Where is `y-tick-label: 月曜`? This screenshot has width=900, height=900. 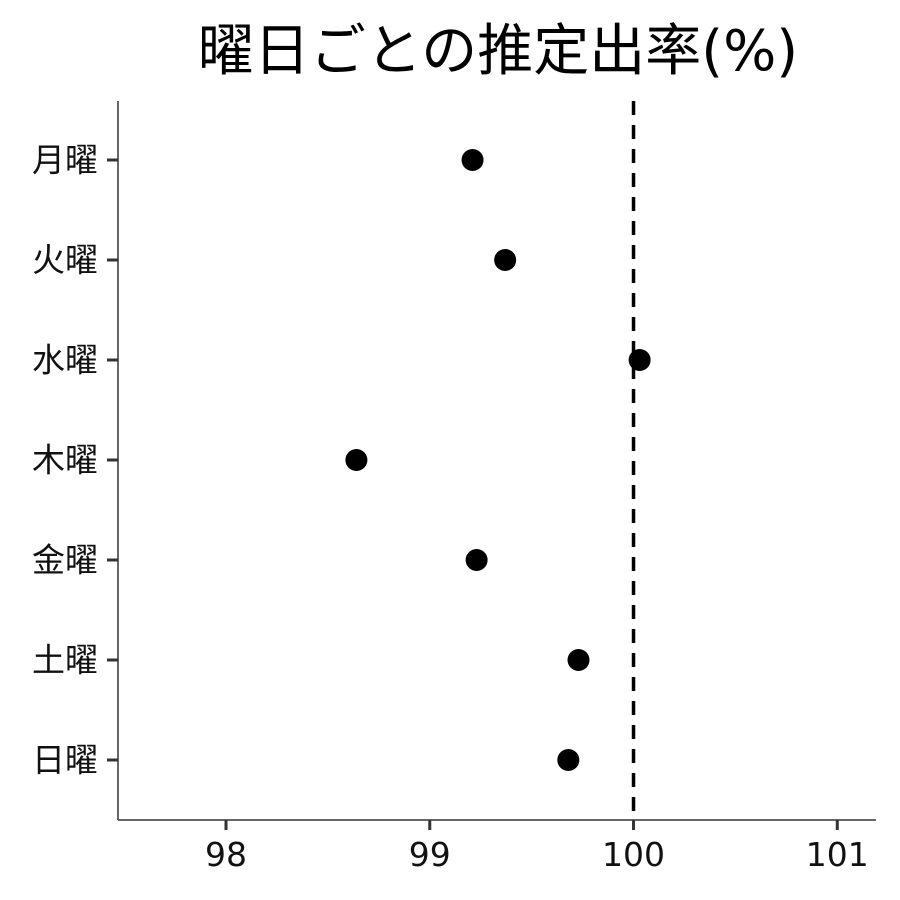
y-tick-label: 月曜 is located at coordinates (65, 160).